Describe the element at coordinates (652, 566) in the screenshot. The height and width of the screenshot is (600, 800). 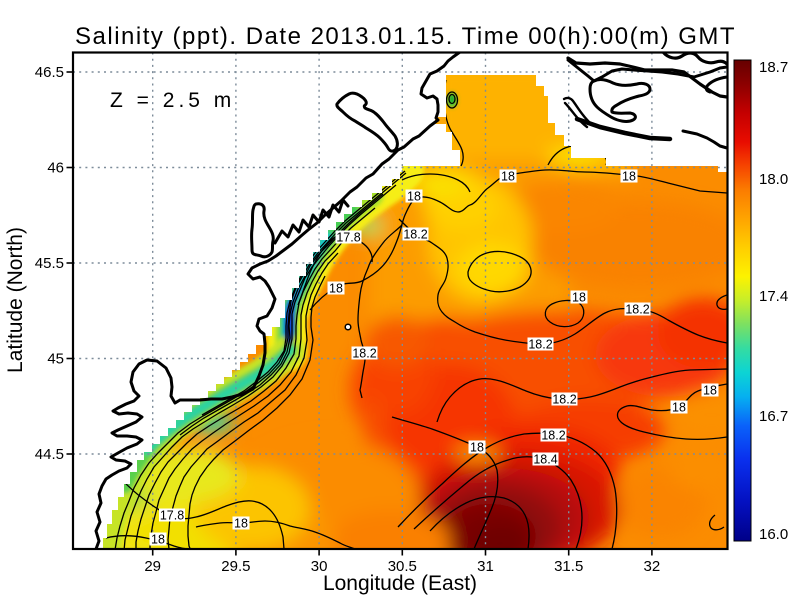
I see `svg-text: 32` at that location.